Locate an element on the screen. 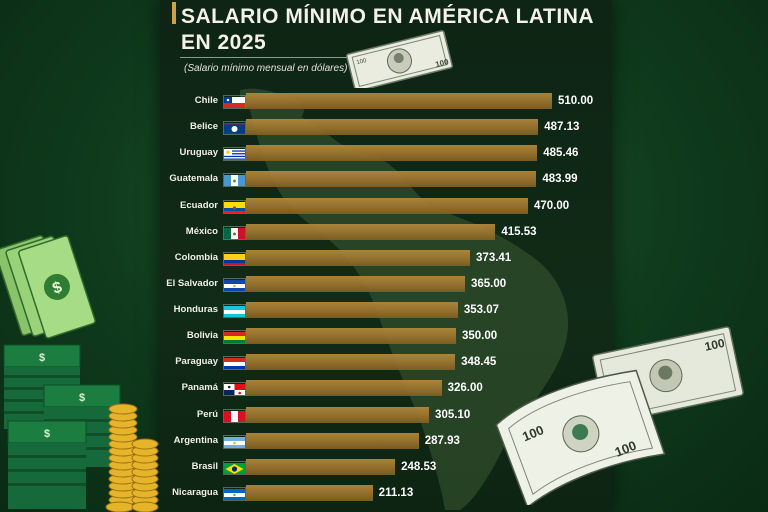  value-label-belize: 487.13 is located at coordinates (562, 127).